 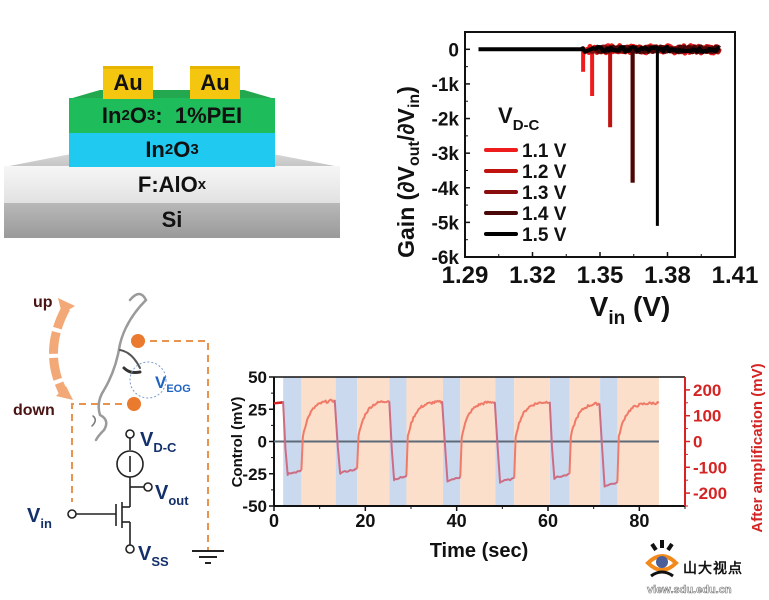 I want to click on legend-label: 1.2 V, so click(x=544, y=172).